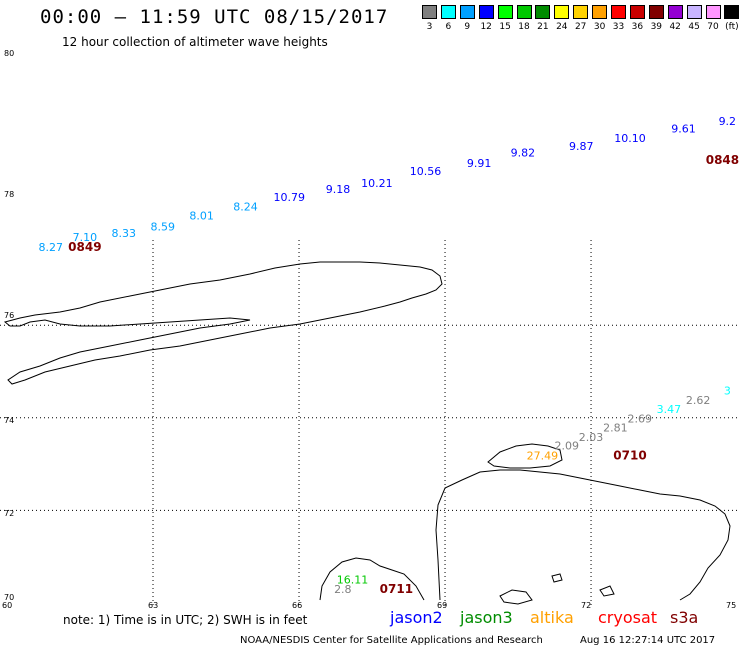 The height and width of the screenshot is (650, 740). I want to click on legend-item-cryosat: cryosat, so click(628, 617).